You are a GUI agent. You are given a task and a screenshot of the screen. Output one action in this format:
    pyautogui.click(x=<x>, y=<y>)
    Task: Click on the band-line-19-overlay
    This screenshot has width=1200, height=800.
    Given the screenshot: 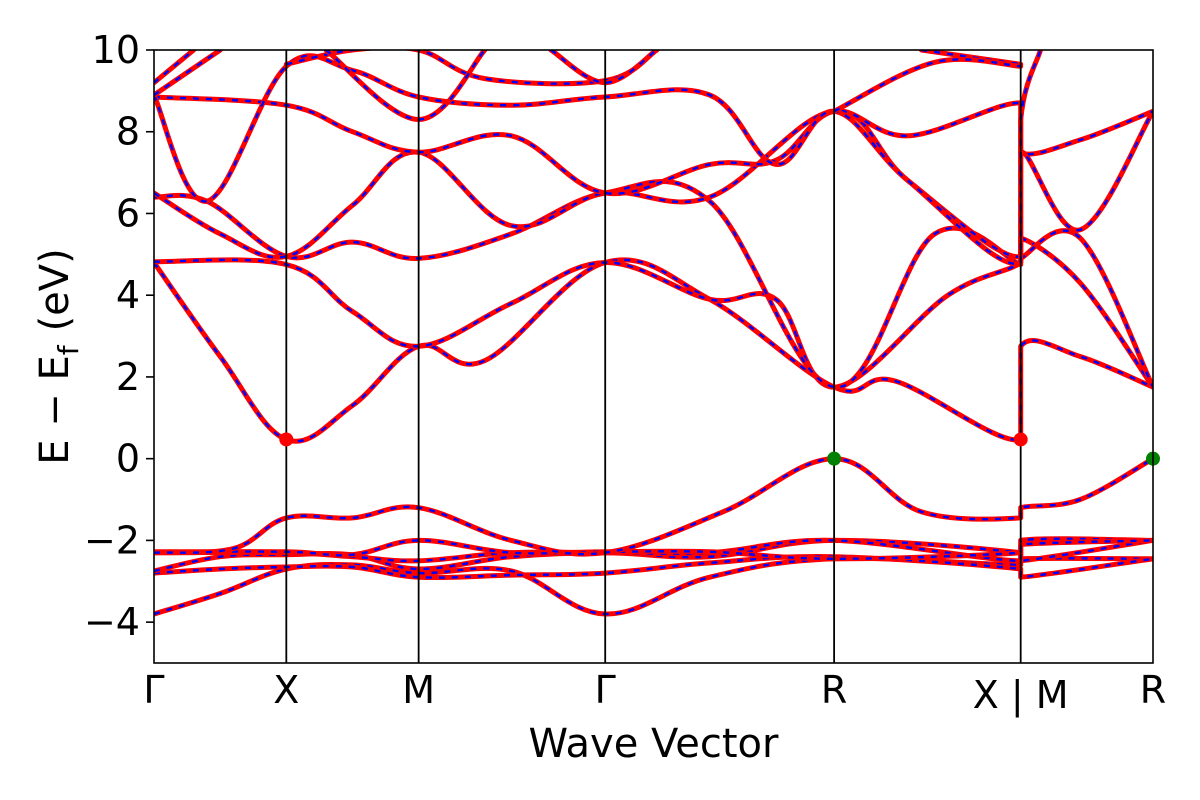 What is the action you would take?
    pyautogui.click(x=927, y=85)
    